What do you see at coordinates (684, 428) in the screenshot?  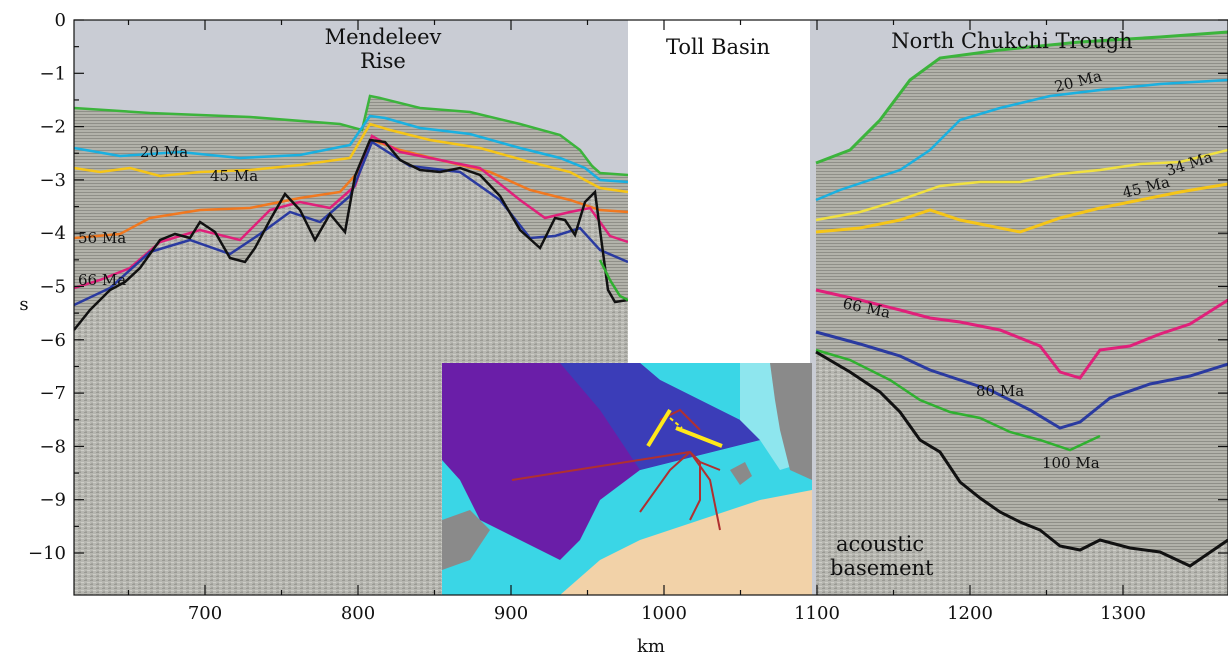 I see `inset-selected-profile` at bounding box center [684, 428].